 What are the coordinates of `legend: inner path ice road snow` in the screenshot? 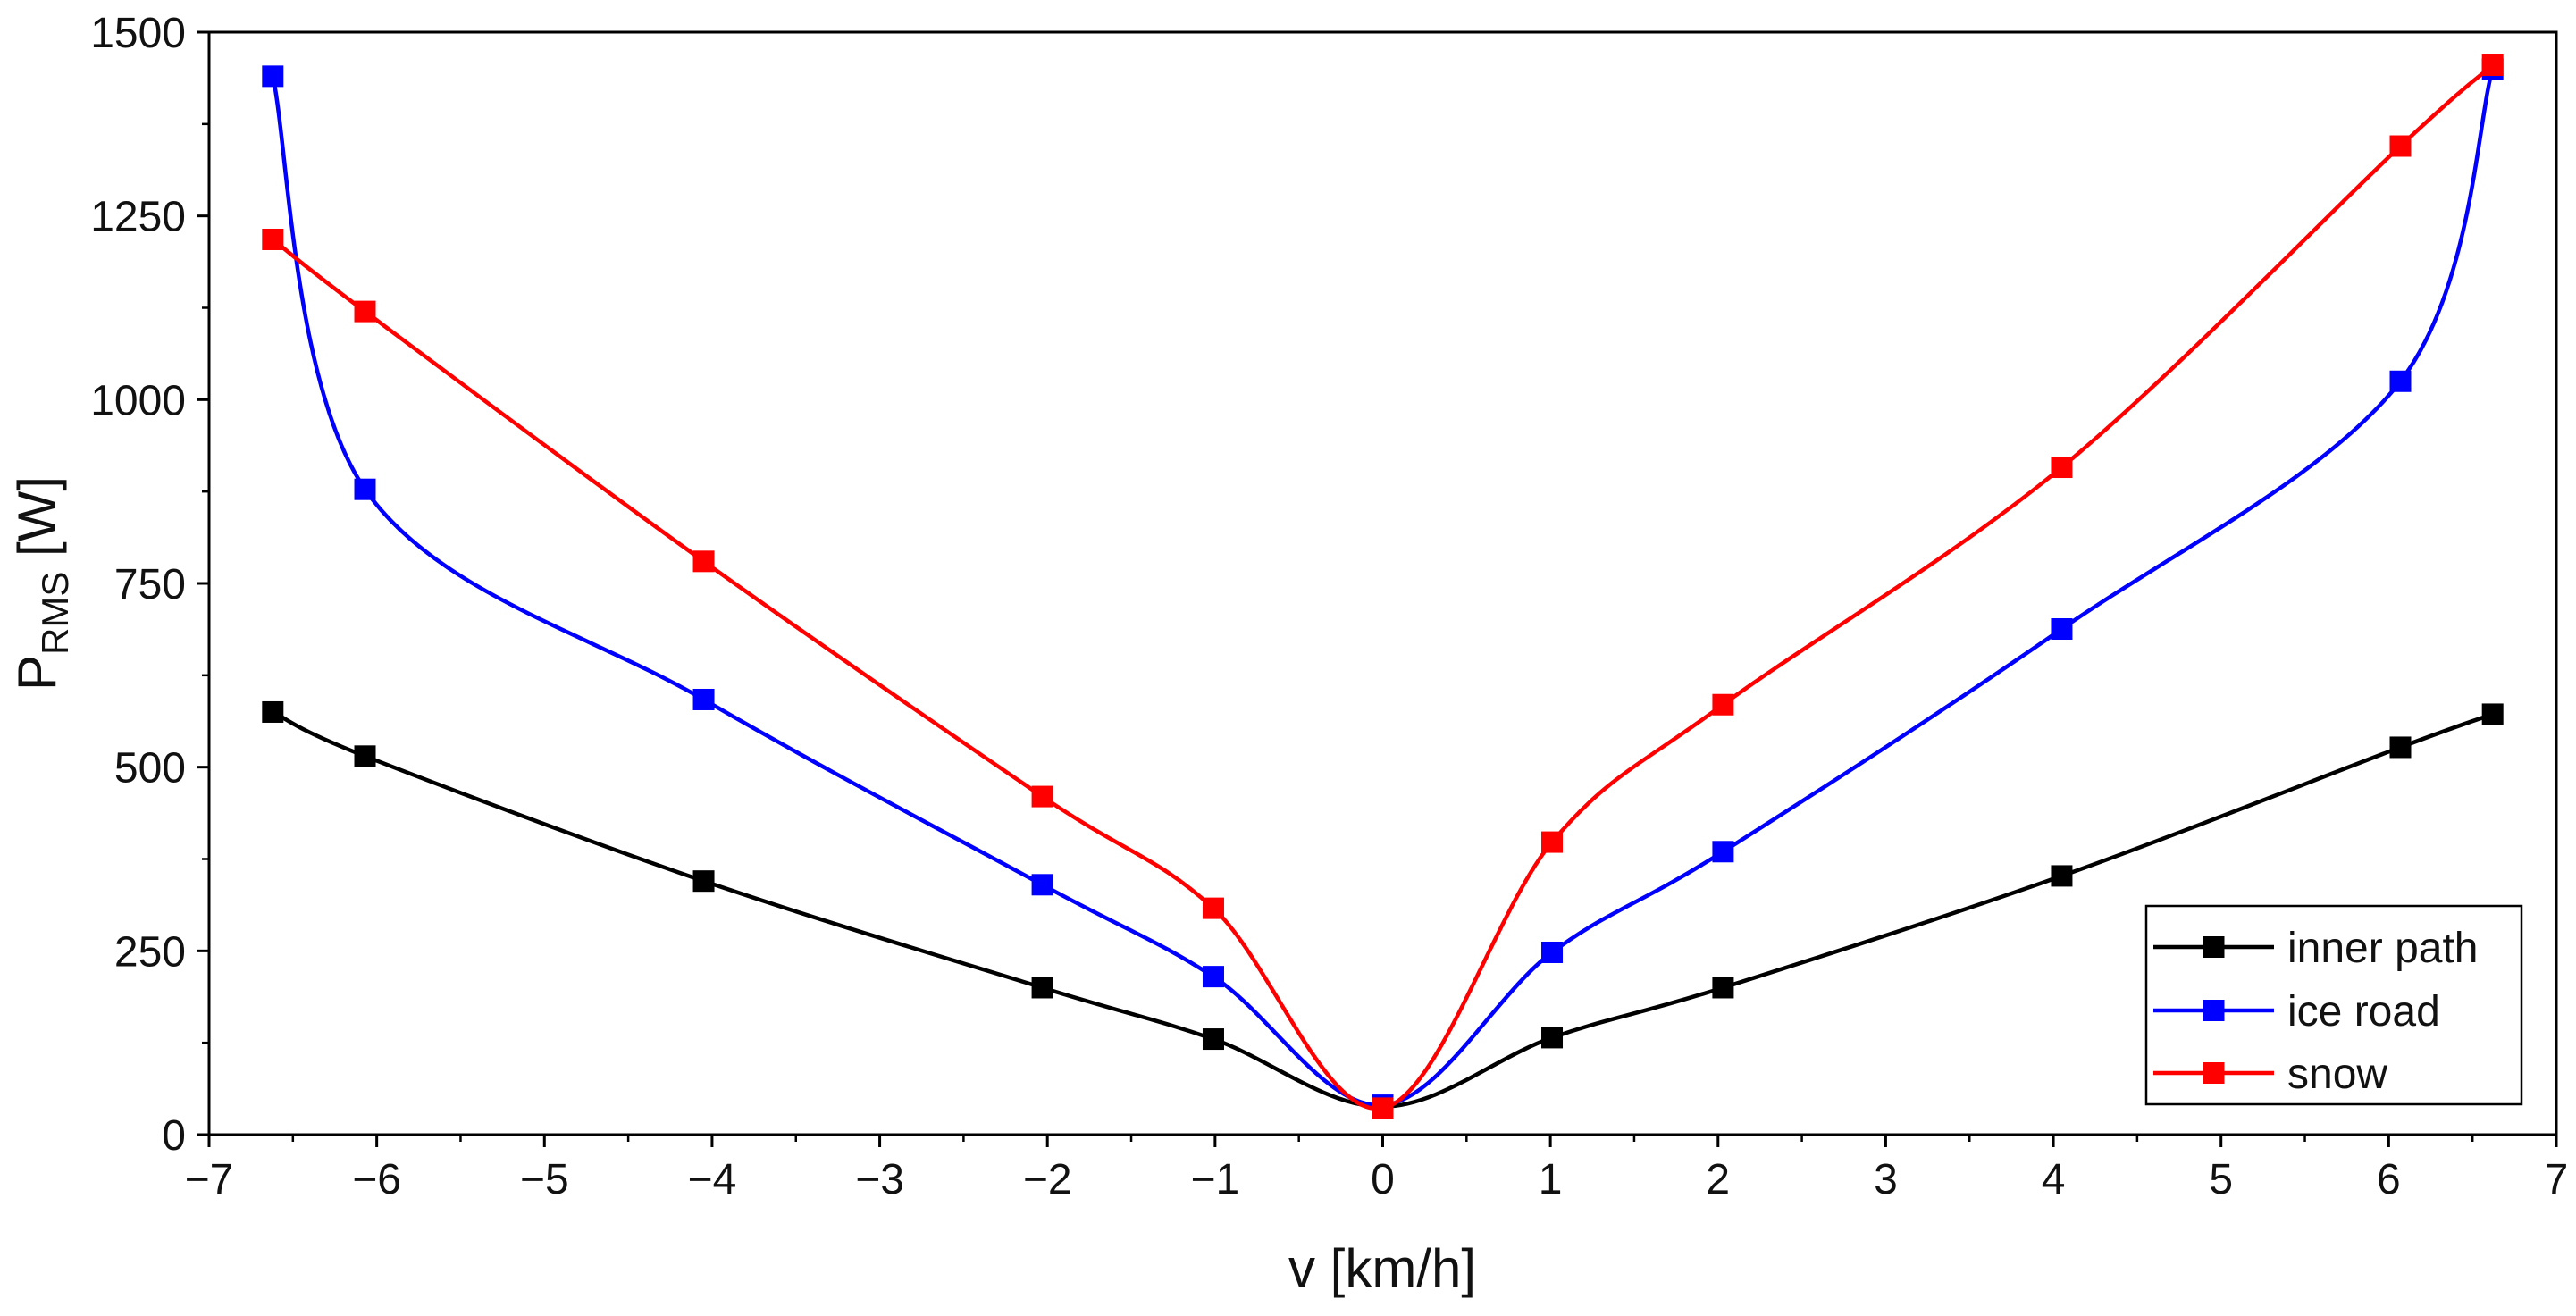 It's located at (2333, 1005).